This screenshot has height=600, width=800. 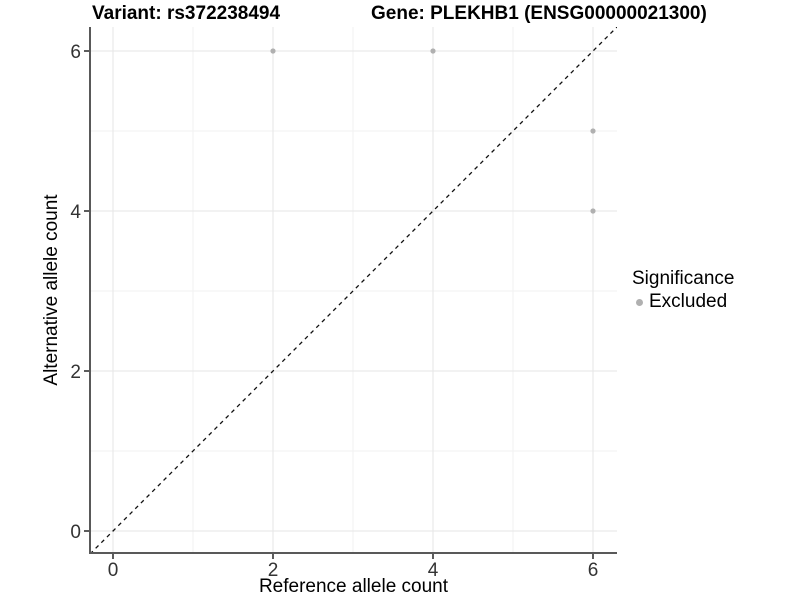 What do you see at coordinates (593, 570) in the screenshot?
I see `x-tick-label: 6` at bounding box center [593, 570].